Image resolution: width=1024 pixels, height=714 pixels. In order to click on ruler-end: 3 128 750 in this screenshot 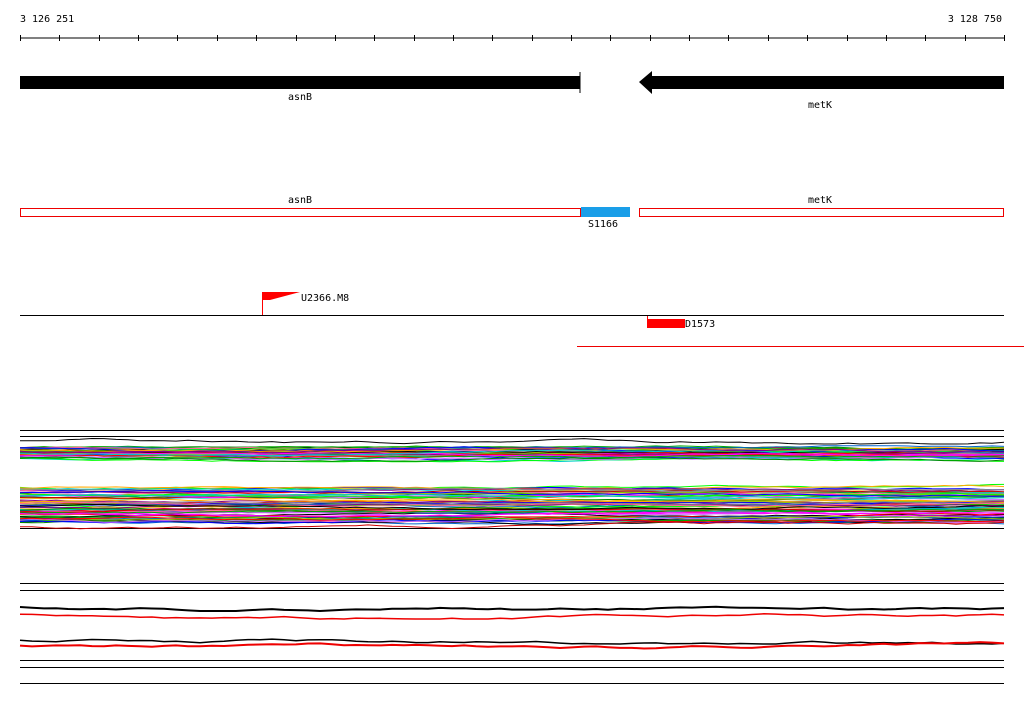, I will do `click(975, 19)`.